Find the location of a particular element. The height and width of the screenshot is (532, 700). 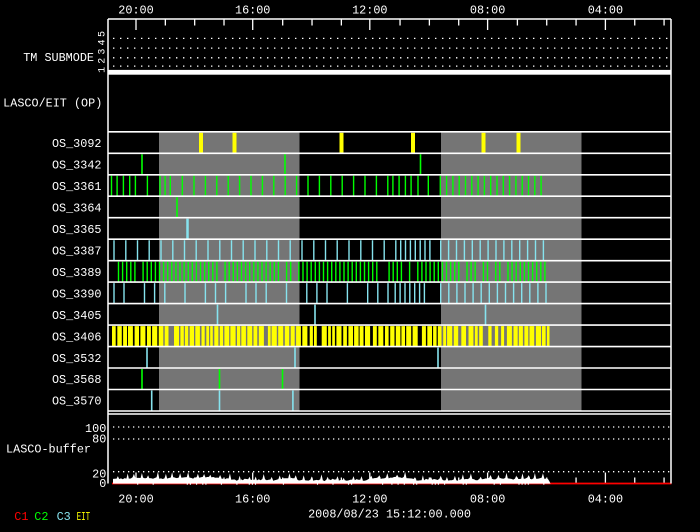

svg-text: C1 is located at coordinates (21, 517).